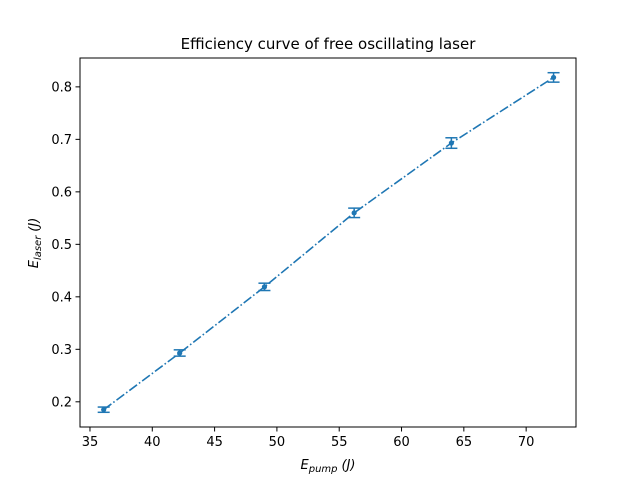 This screenshot has width=640, height=480. What do you see at coordinates (90, 442) in the screenshot?
I see `x-tick-label: 35` at bounding box center [90, 442].